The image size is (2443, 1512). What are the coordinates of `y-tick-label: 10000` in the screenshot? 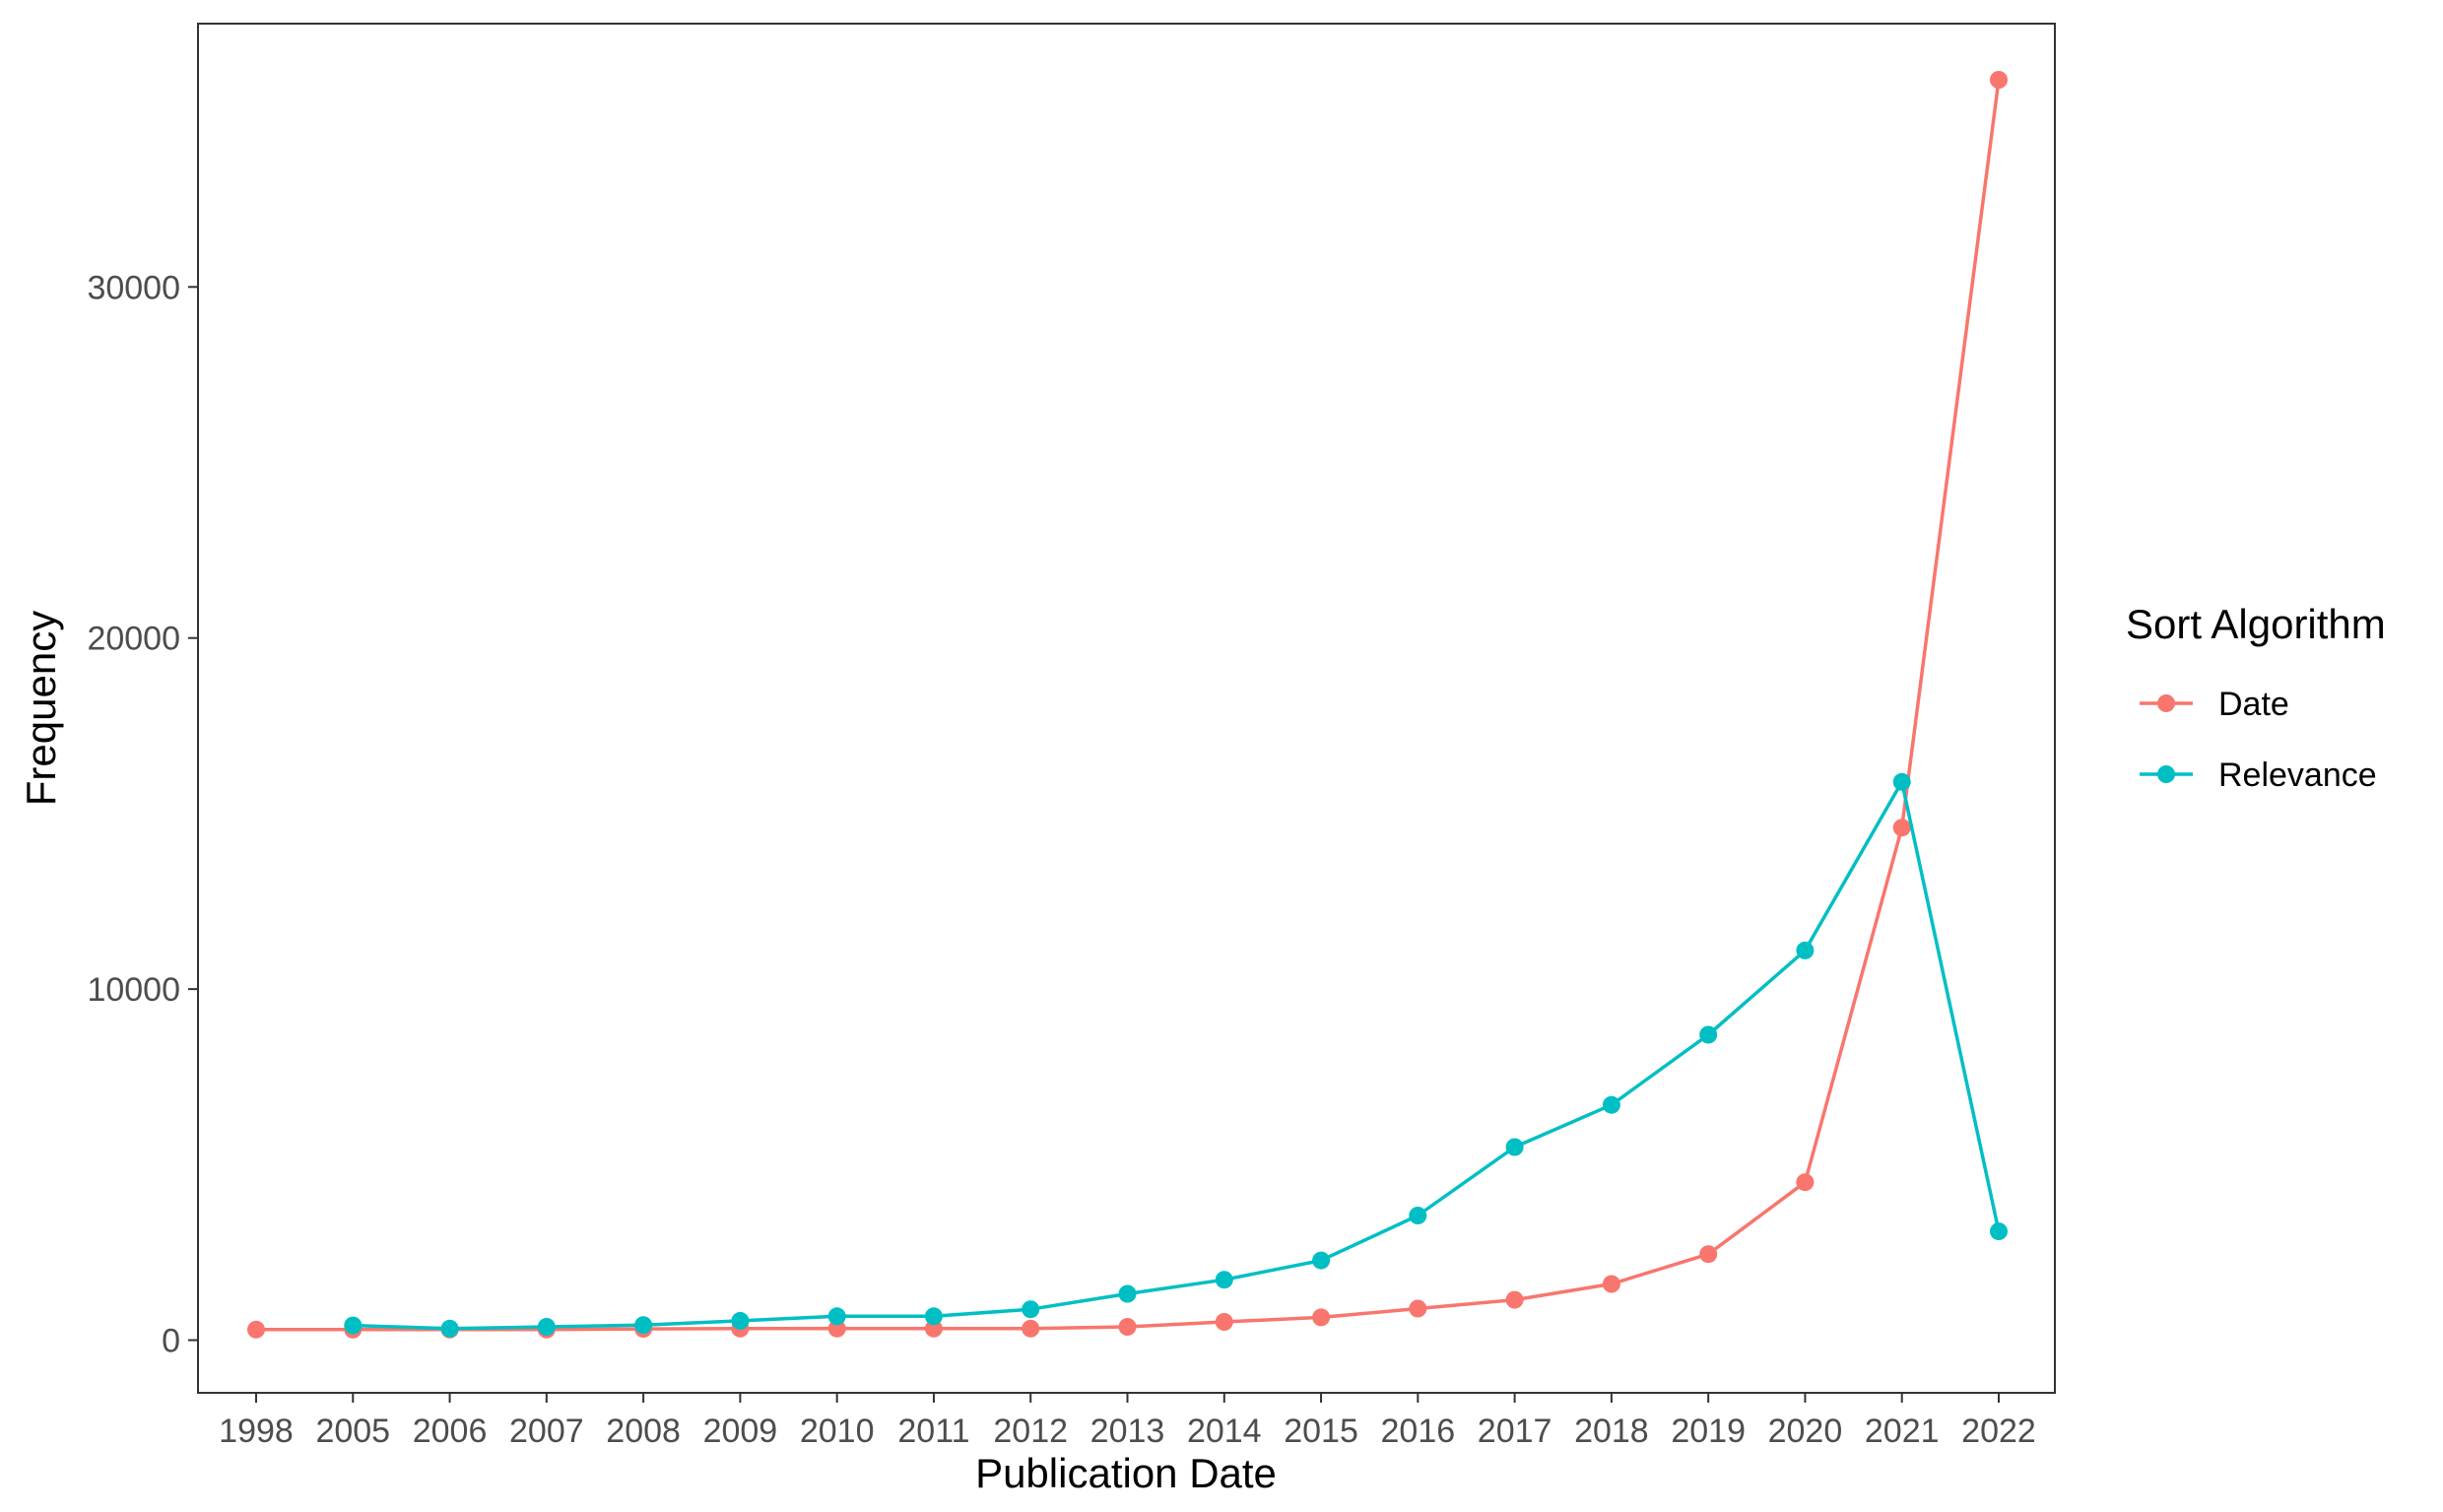 It's located at (133, 990).